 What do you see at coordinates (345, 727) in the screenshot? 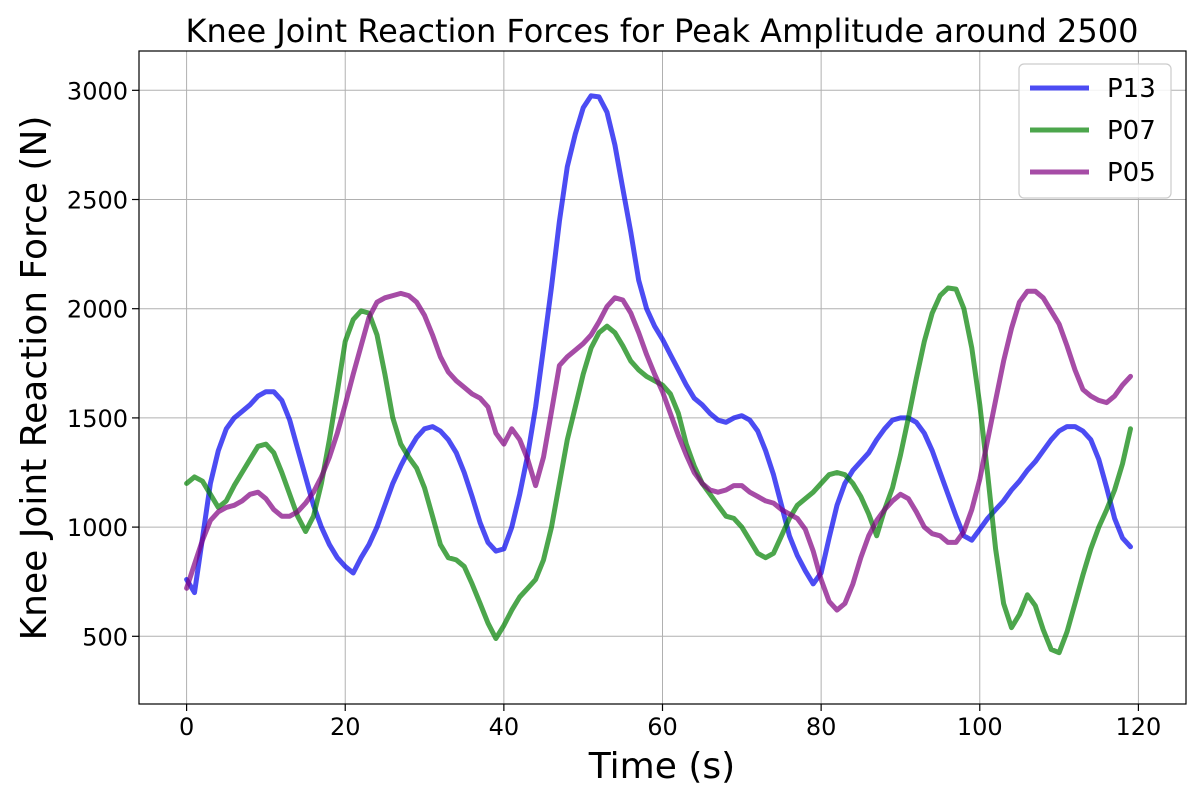
I see `x-tick-label: 20` at bounding box center [345, 727].